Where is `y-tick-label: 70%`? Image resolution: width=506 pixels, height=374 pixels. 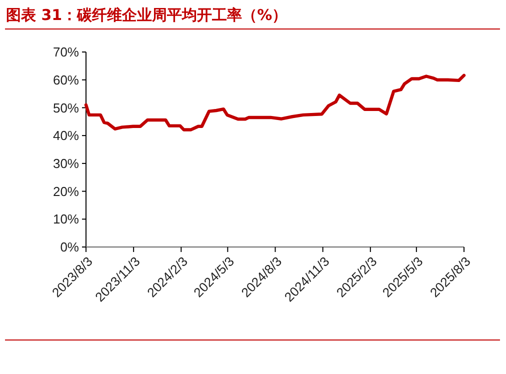 y-tick-label: 70% is located at coordinates (66, 52).